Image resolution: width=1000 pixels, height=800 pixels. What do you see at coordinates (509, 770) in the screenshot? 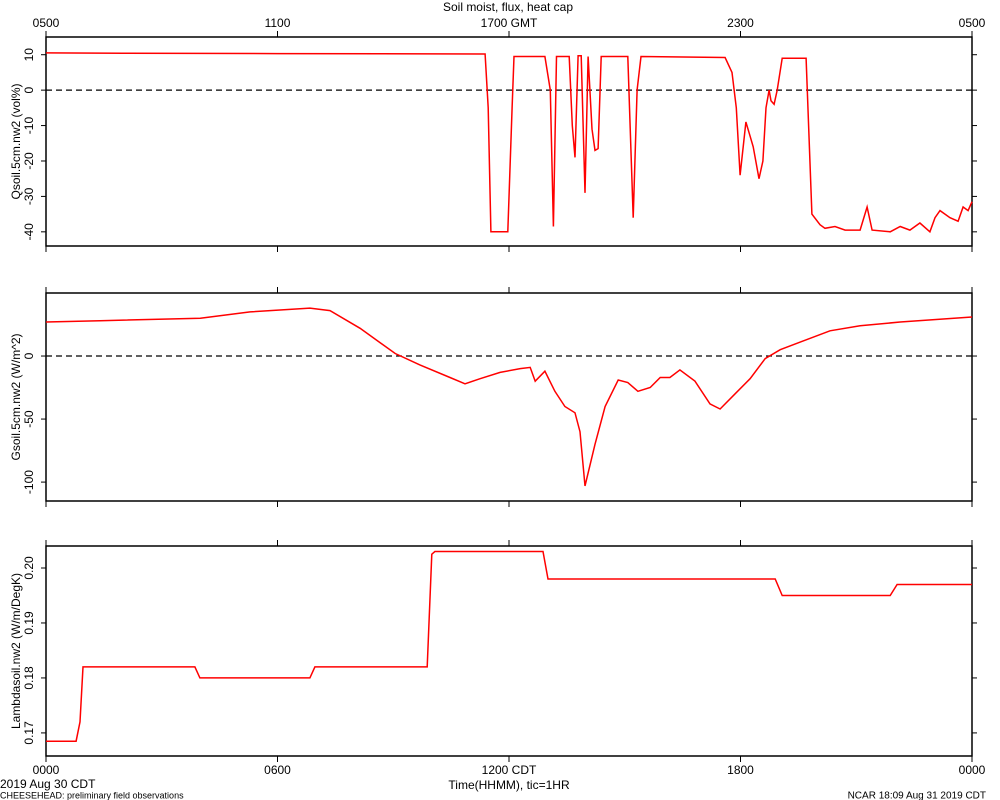
I see `x-tick-label: 1200 CDT` at bounding box center [509, 770].